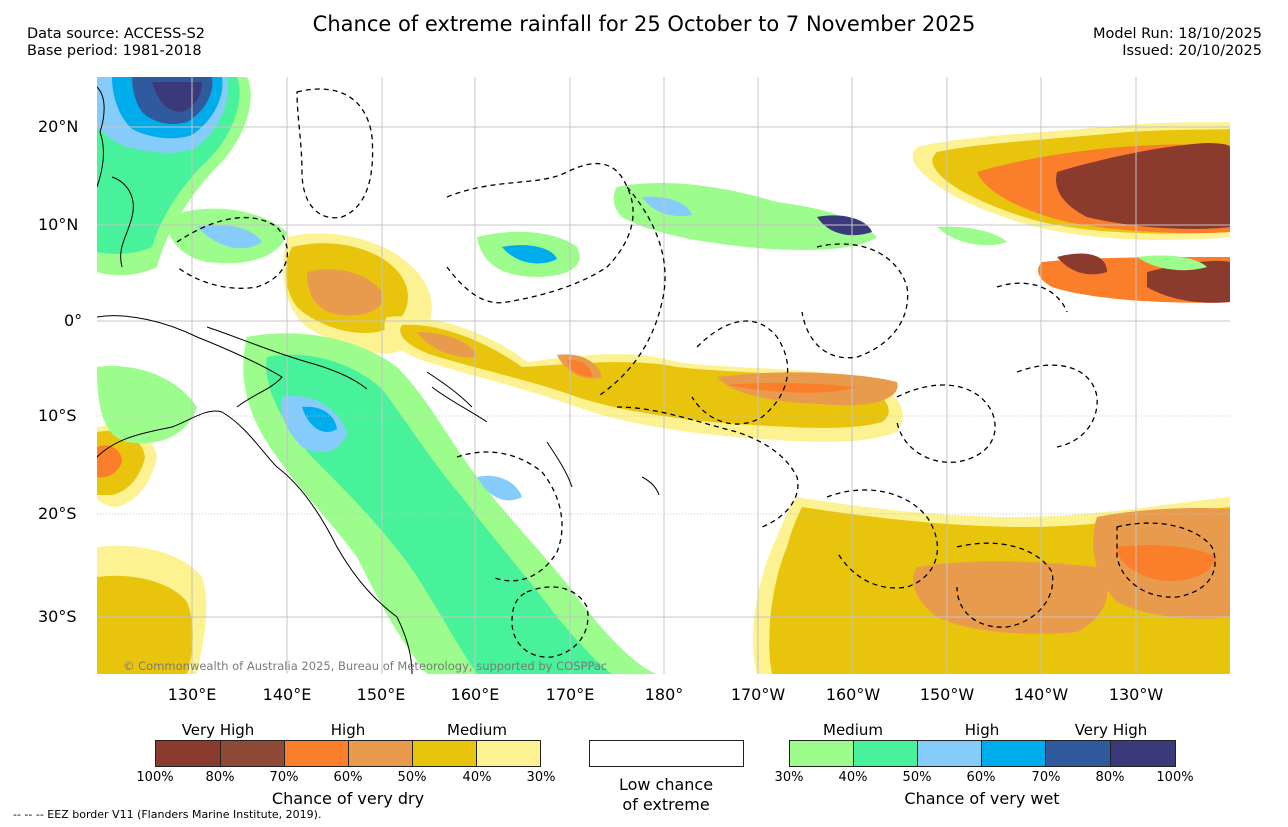 The image size is (1288, 827). What do you see at coordinates (917, 777) in the screenshot?
I see `wet-tick-50: 50%` at bounding box center [917, 777].